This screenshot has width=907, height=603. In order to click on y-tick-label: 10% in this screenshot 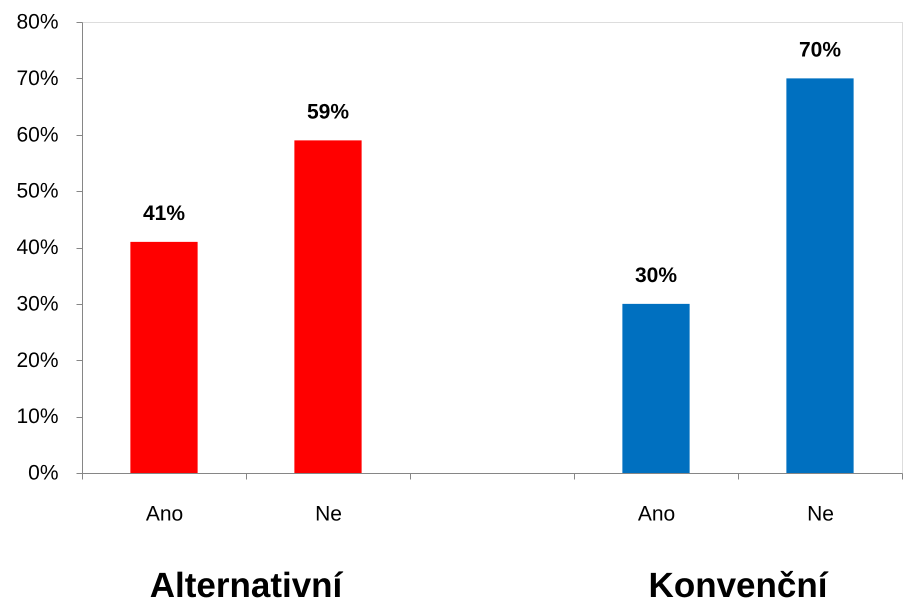, I will do `click(37, 416)`.